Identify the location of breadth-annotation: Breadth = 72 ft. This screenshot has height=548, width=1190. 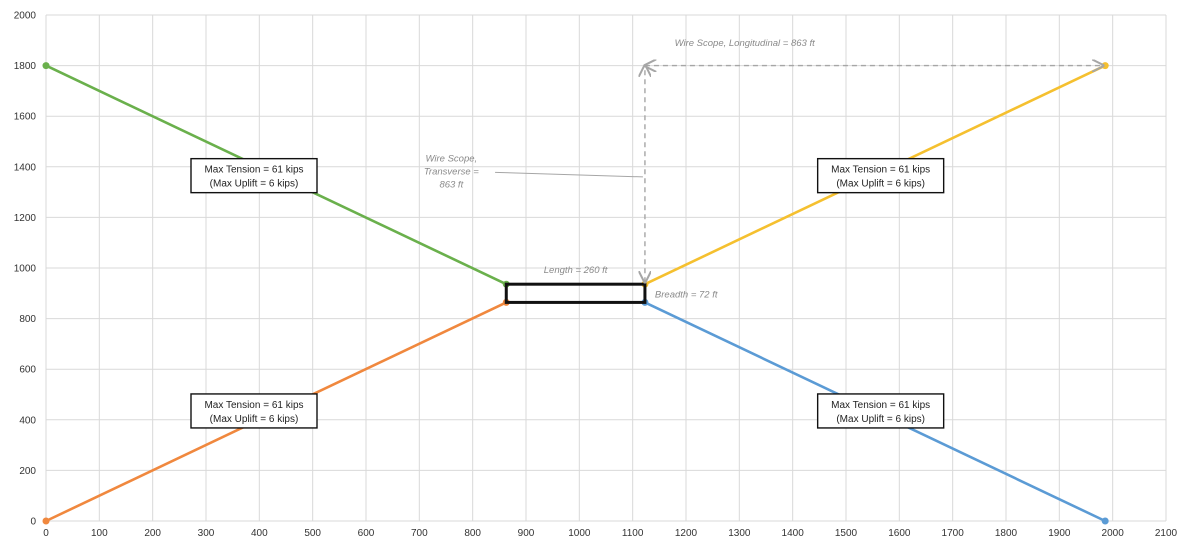
(686, 294).